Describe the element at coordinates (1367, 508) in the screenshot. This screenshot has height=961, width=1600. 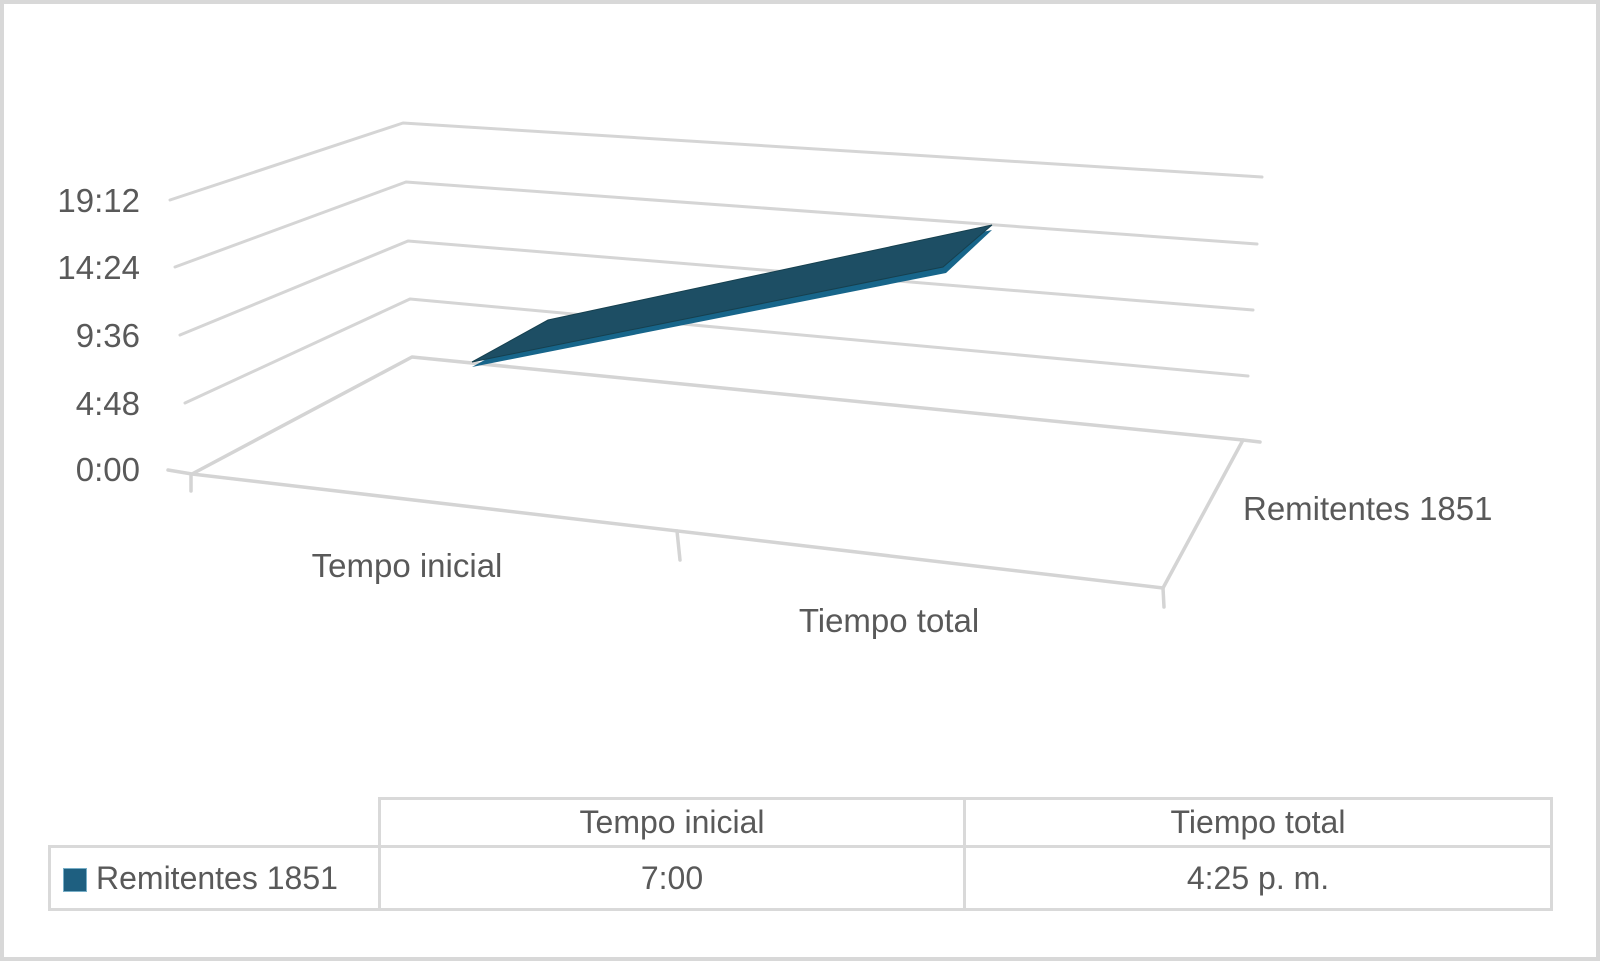
I see `series-axis-label: Remitentes 1851` at that location.